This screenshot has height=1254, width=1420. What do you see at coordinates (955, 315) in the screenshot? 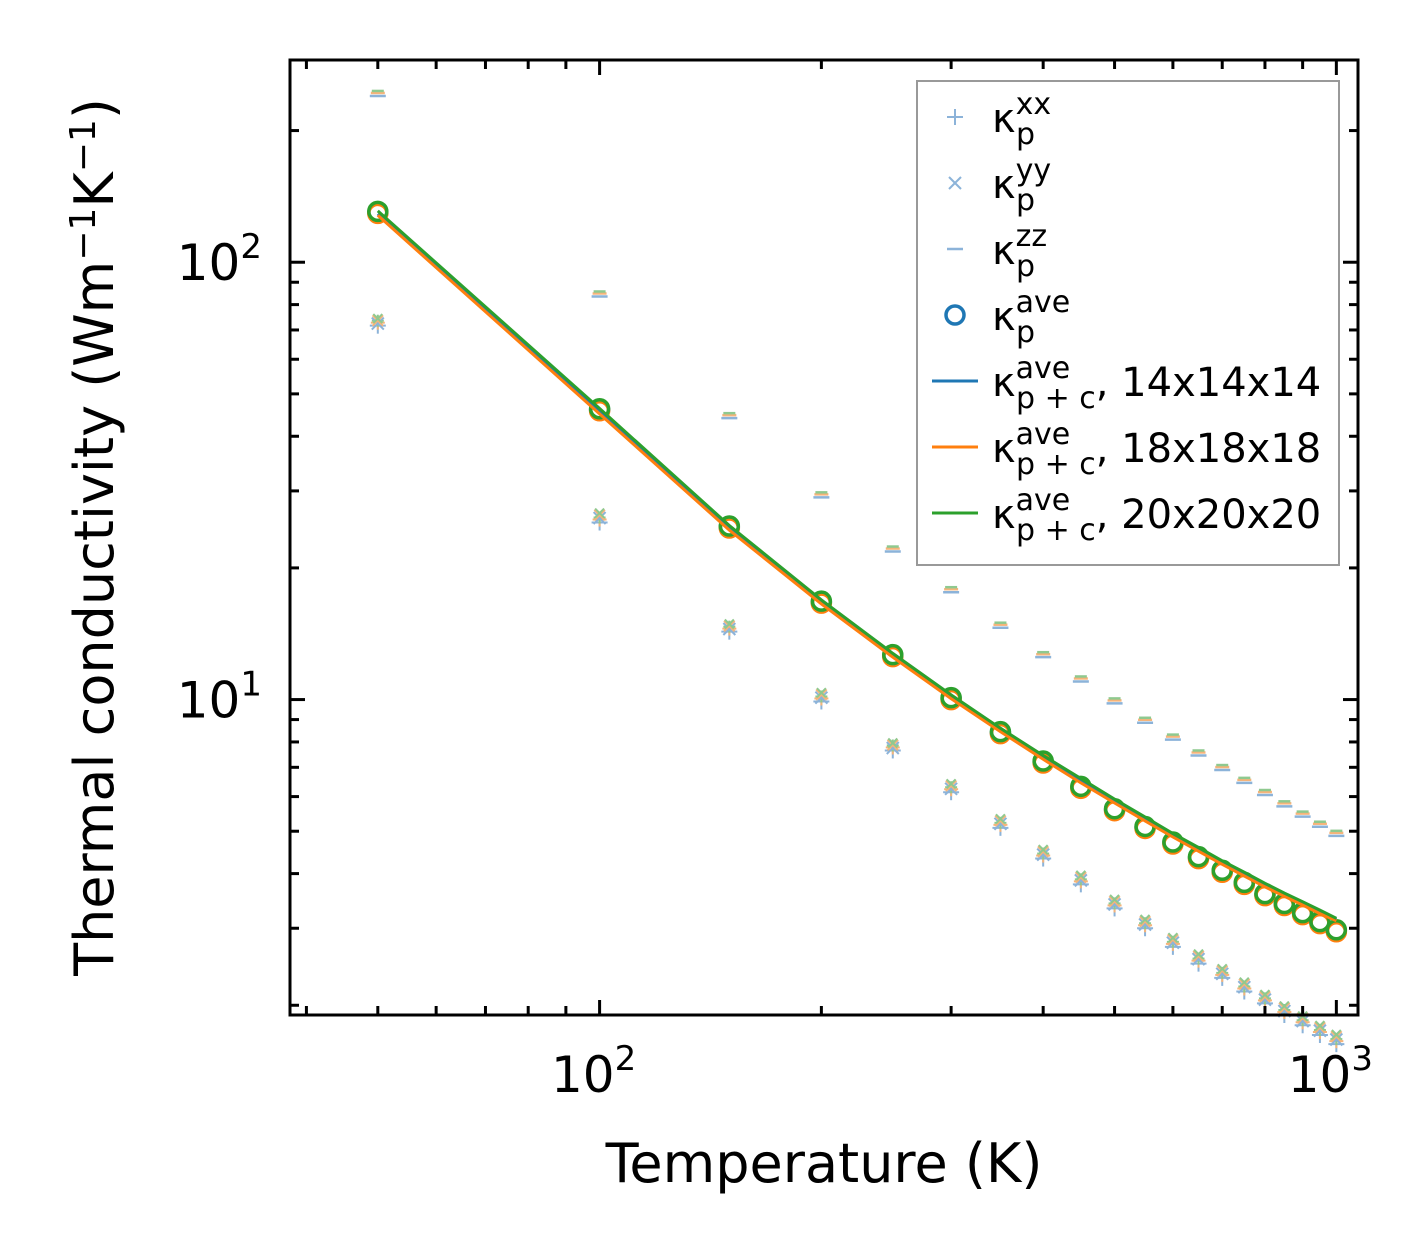
I see `legend-marker-kave` at bounding box center [955, 315].